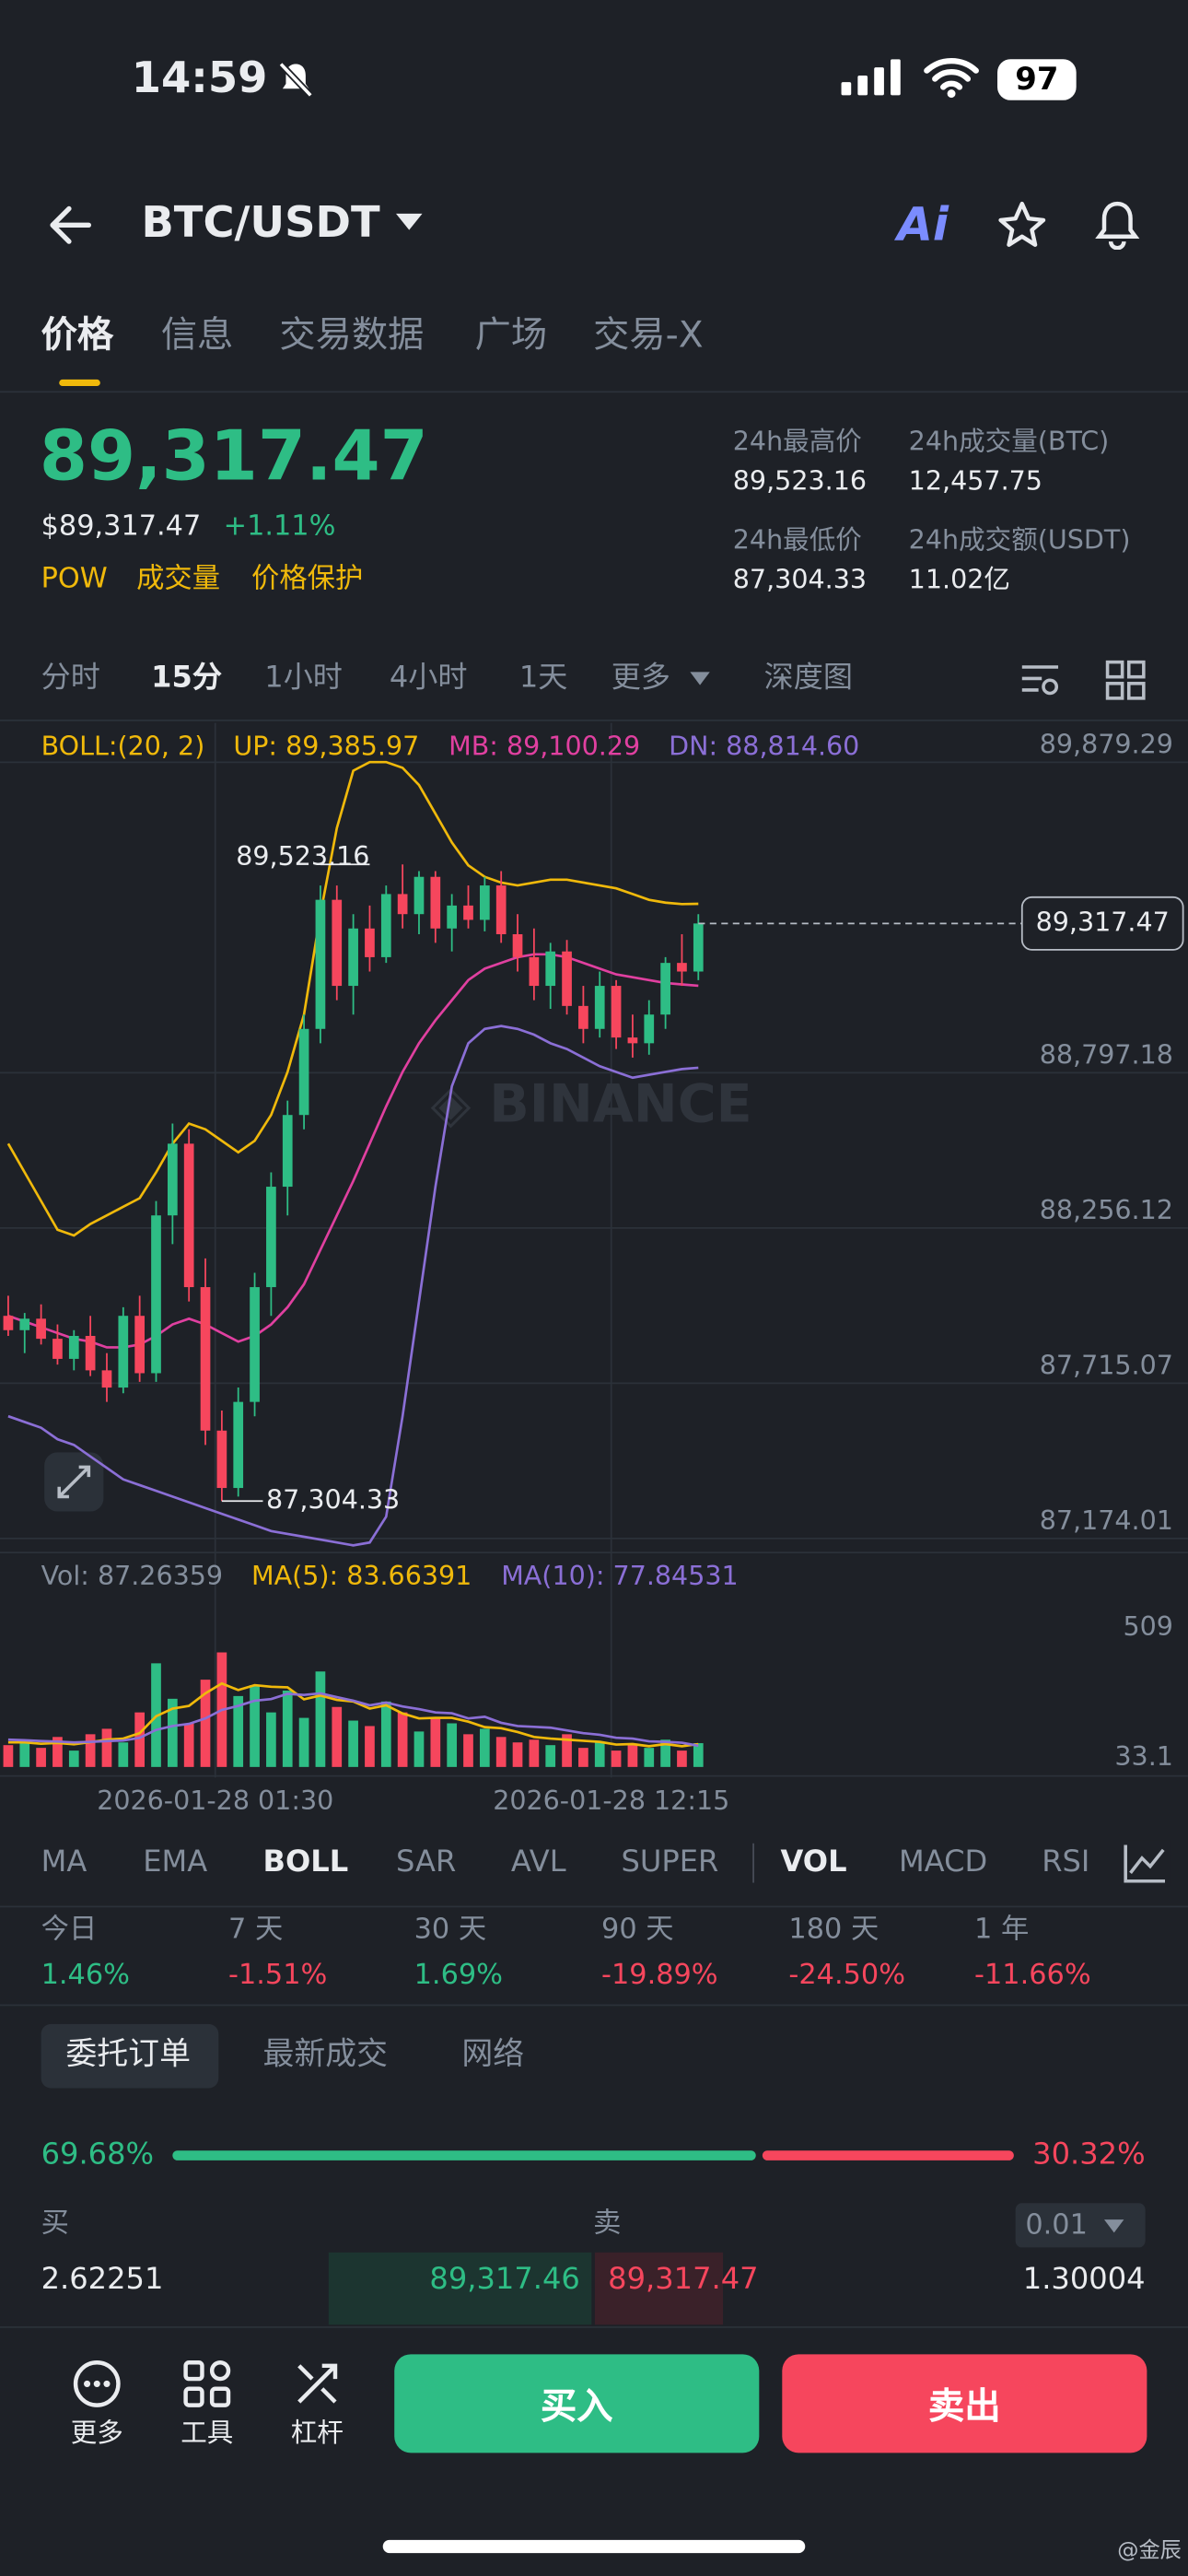  I want to click on action-label: 更多, so click(96, 2432).